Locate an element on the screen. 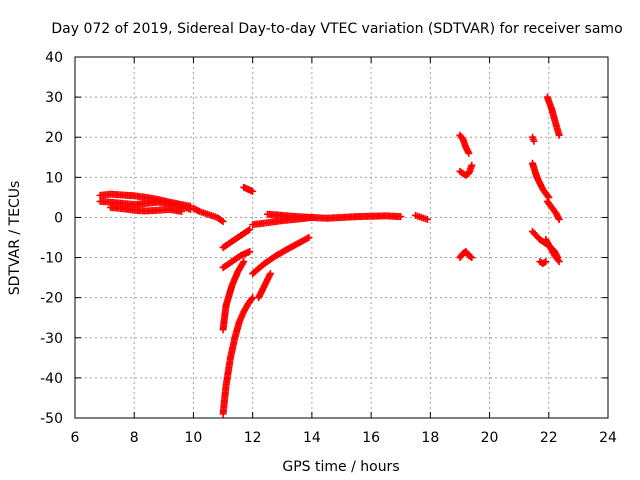 The width and height of the screenshot is (640, 480). y-tick-label: 10 is located at coordinates (54, 178).